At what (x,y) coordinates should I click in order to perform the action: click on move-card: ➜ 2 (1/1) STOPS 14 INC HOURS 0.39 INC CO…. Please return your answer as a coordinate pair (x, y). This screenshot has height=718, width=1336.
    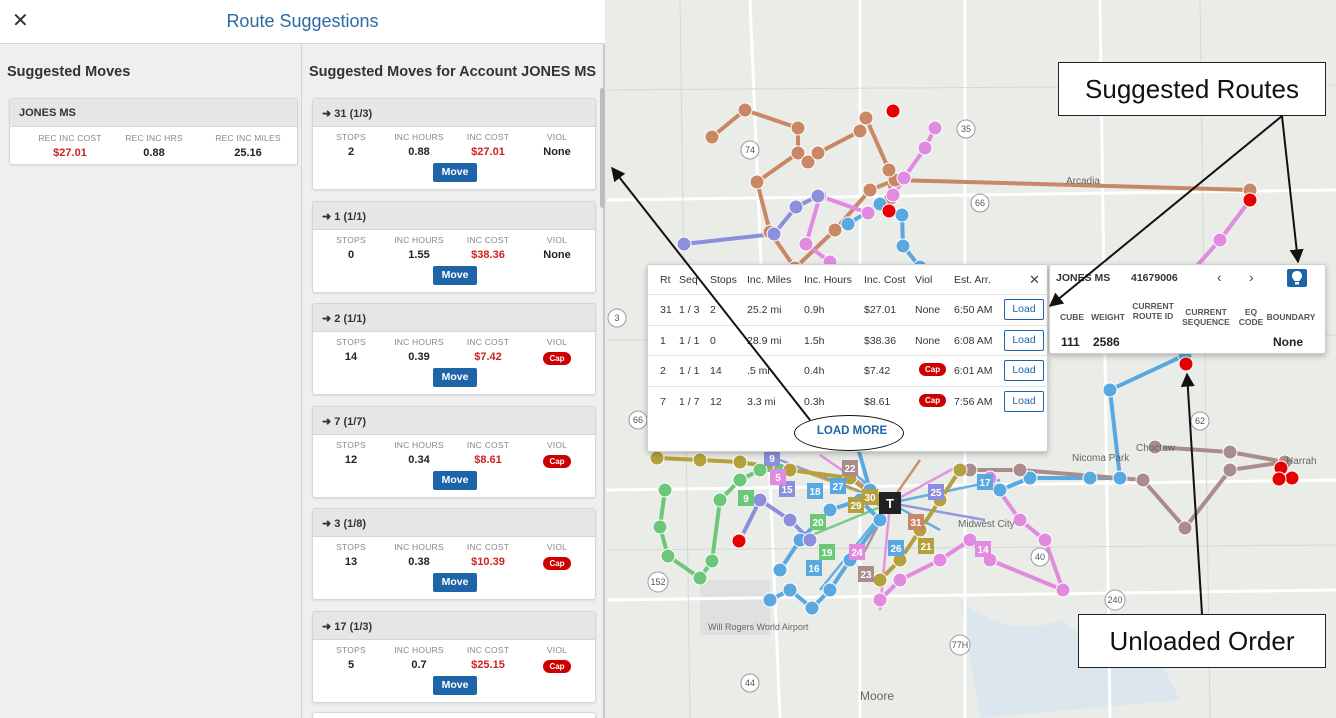
    Looking at the image, I should click on (454, 349).